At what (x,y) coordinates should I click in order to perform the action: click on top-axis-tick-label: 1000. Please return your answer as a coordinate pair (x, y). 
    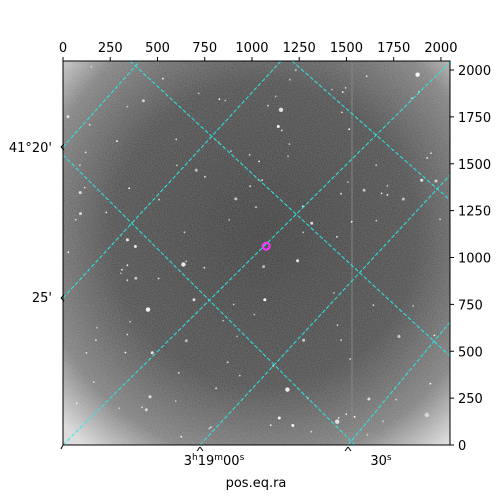
    Looking at the image, I should click on (251, 48).